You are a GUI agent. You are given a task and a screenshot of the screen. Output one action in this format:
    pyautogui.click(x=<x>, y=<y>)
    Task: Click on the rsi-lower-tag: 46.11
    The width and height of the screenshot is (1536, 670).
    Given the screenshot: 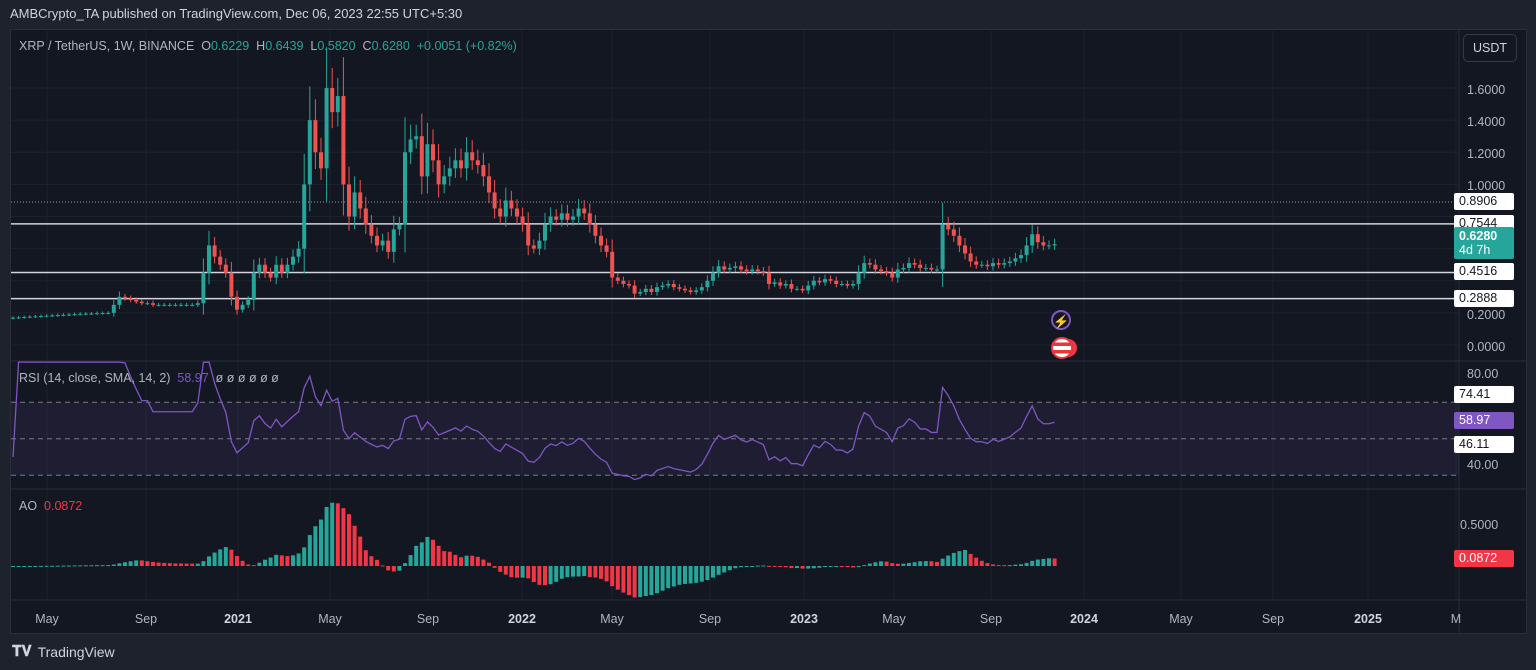 What is the action you would take?
    pyautogui.click(x=1484, y=444)
    